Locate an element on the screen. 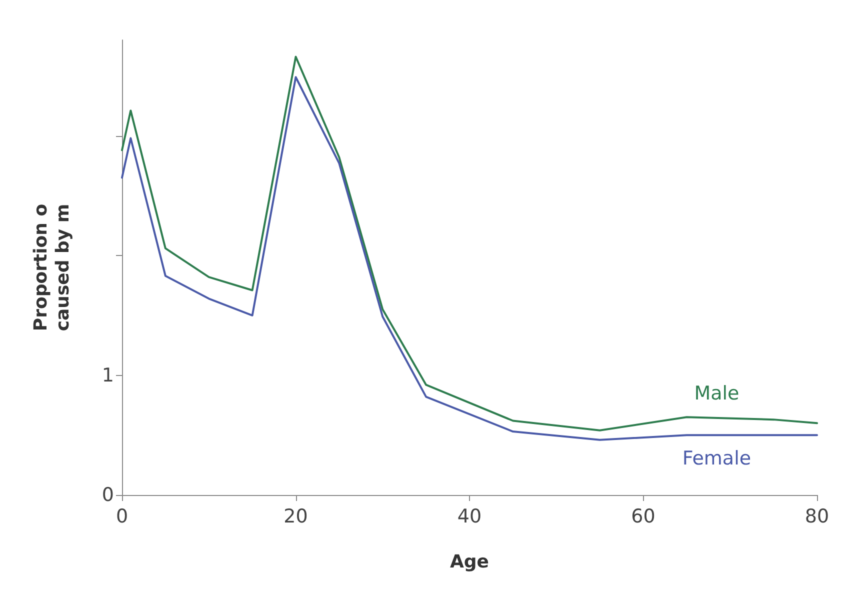 The height and width of the screenshot is (601, 844). series-label: Female is located at coordinates (717, 459).